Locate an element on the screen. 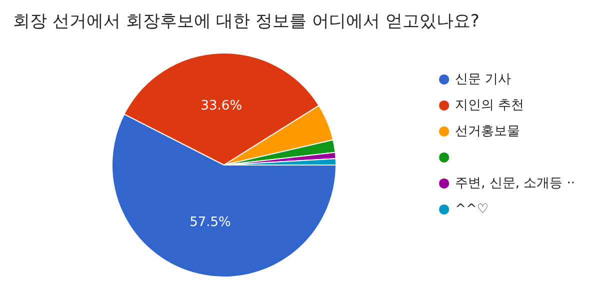 The height and width of the screenshot is (289, 600). data-label: 33.6% is located at coordinates (221, 106).